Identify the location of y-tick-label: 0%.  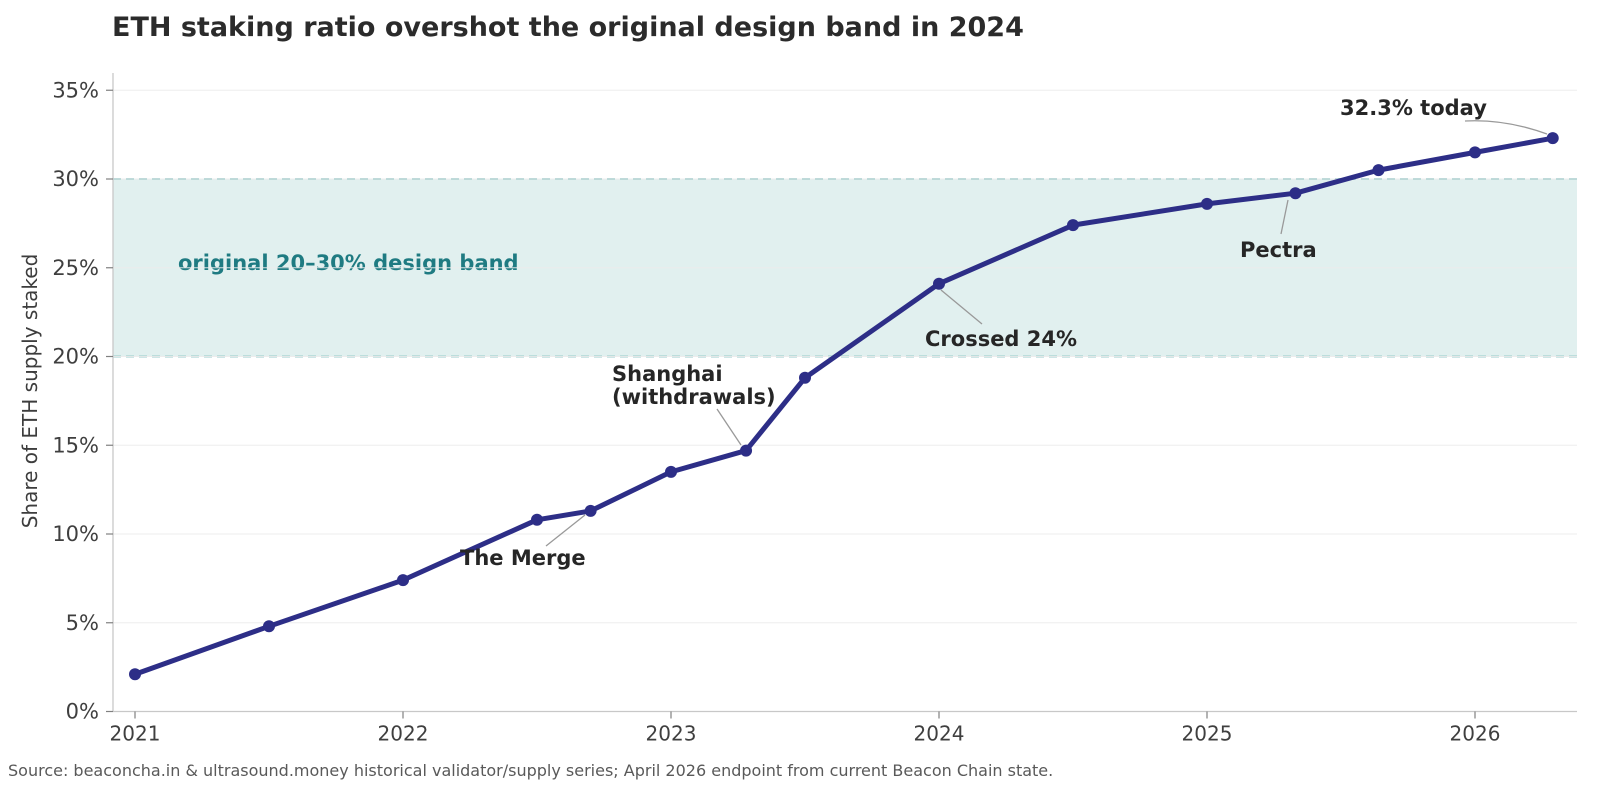
(82, 712).